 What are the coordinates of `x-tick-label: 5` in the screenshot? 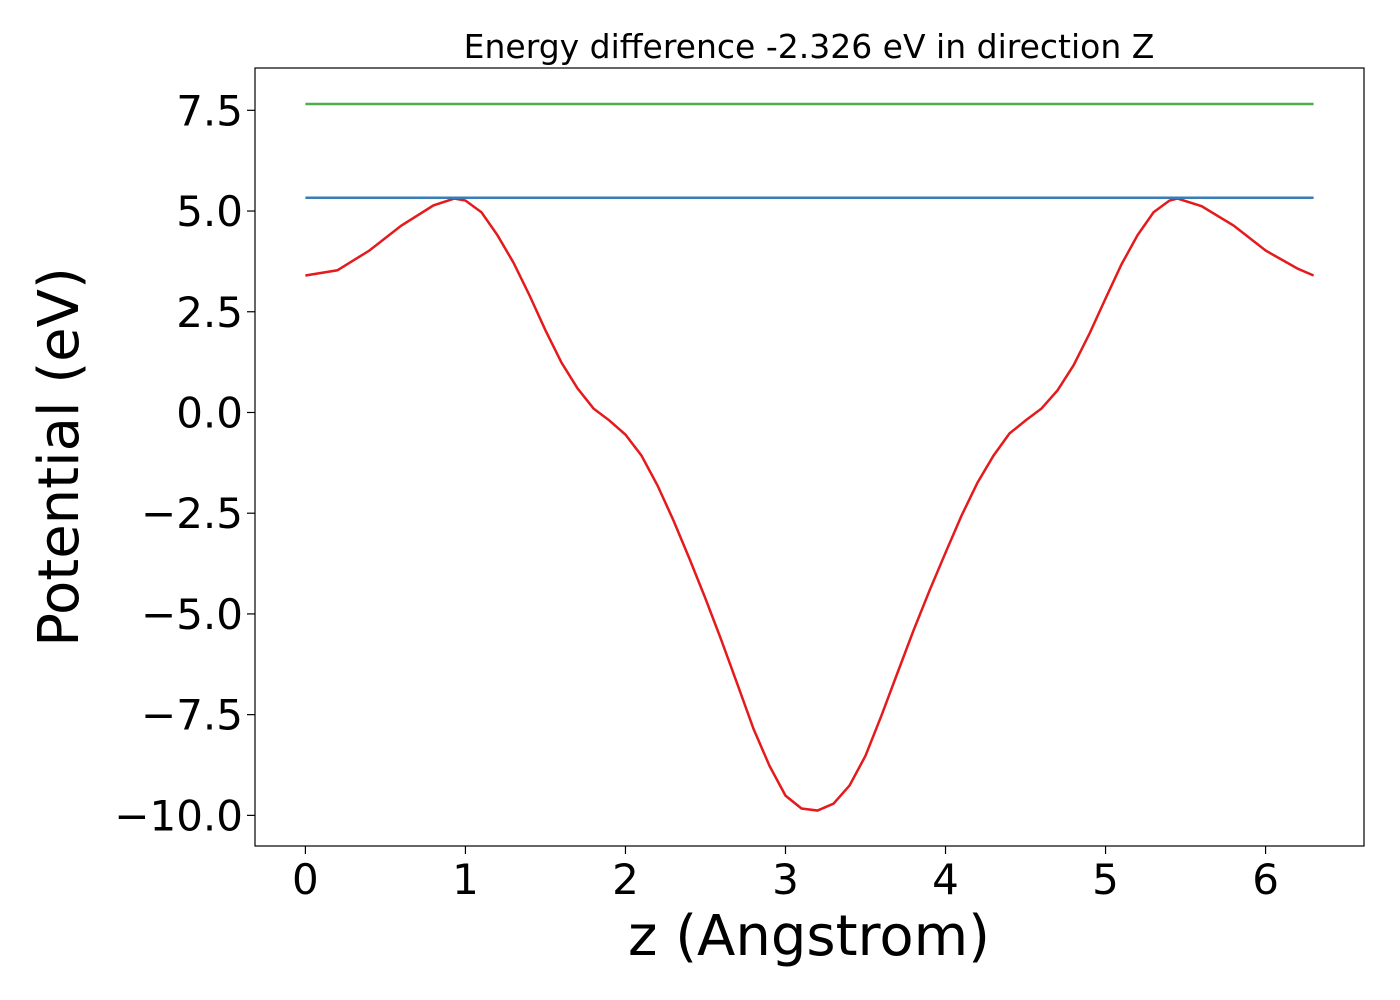 It's located at (1105, 879).